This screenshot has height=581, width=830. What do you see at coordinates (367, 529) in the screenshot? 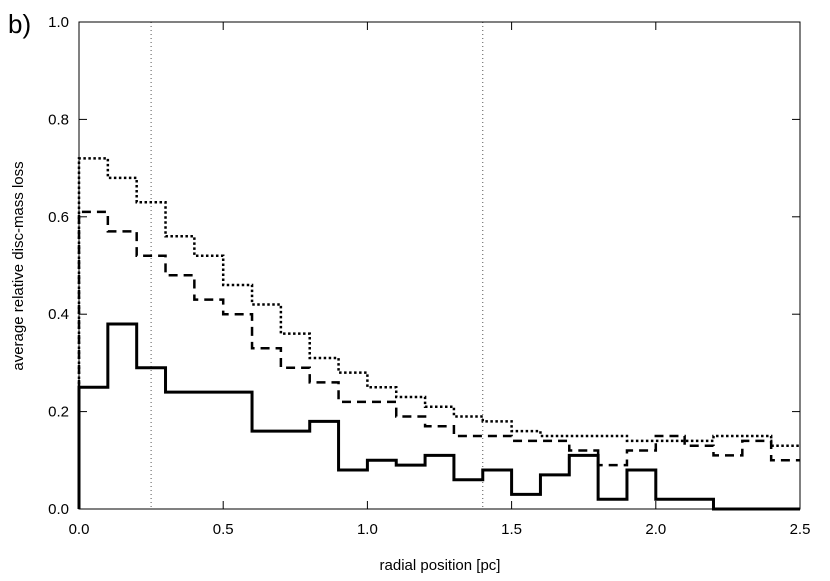
I see `x-tick-label: 1.0` at bounding box center [367, 529].